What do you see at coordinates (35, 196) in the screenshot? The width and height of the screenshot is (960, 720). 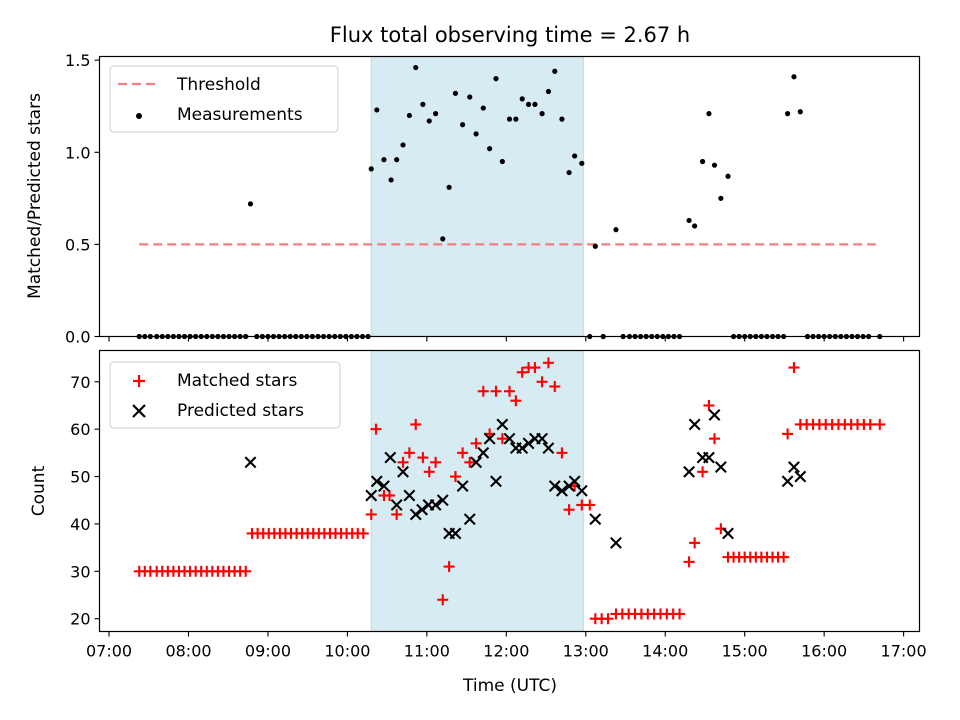 I see `y-axis-label-top: Matched/Predicted stars` at bounding box center [35, 196].